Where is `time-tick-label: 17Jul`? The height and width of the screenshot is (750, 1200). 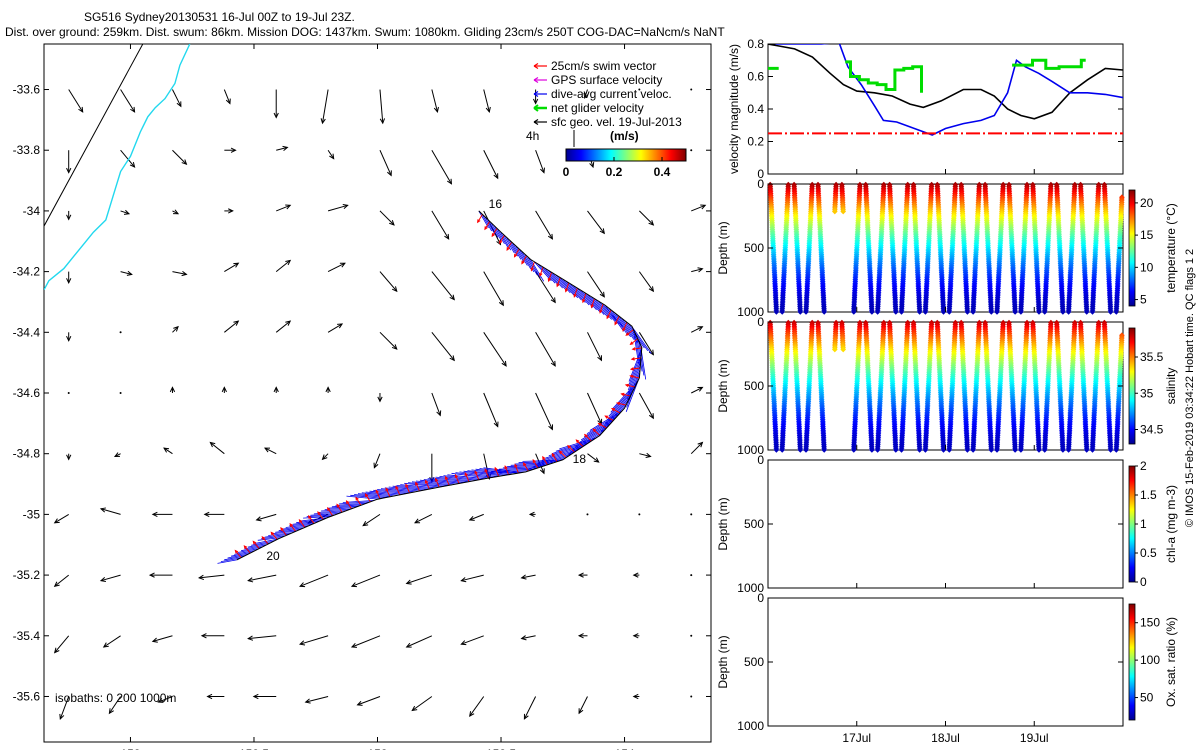
time-tick-label: 17Jul is located at coordinates (856, 738).